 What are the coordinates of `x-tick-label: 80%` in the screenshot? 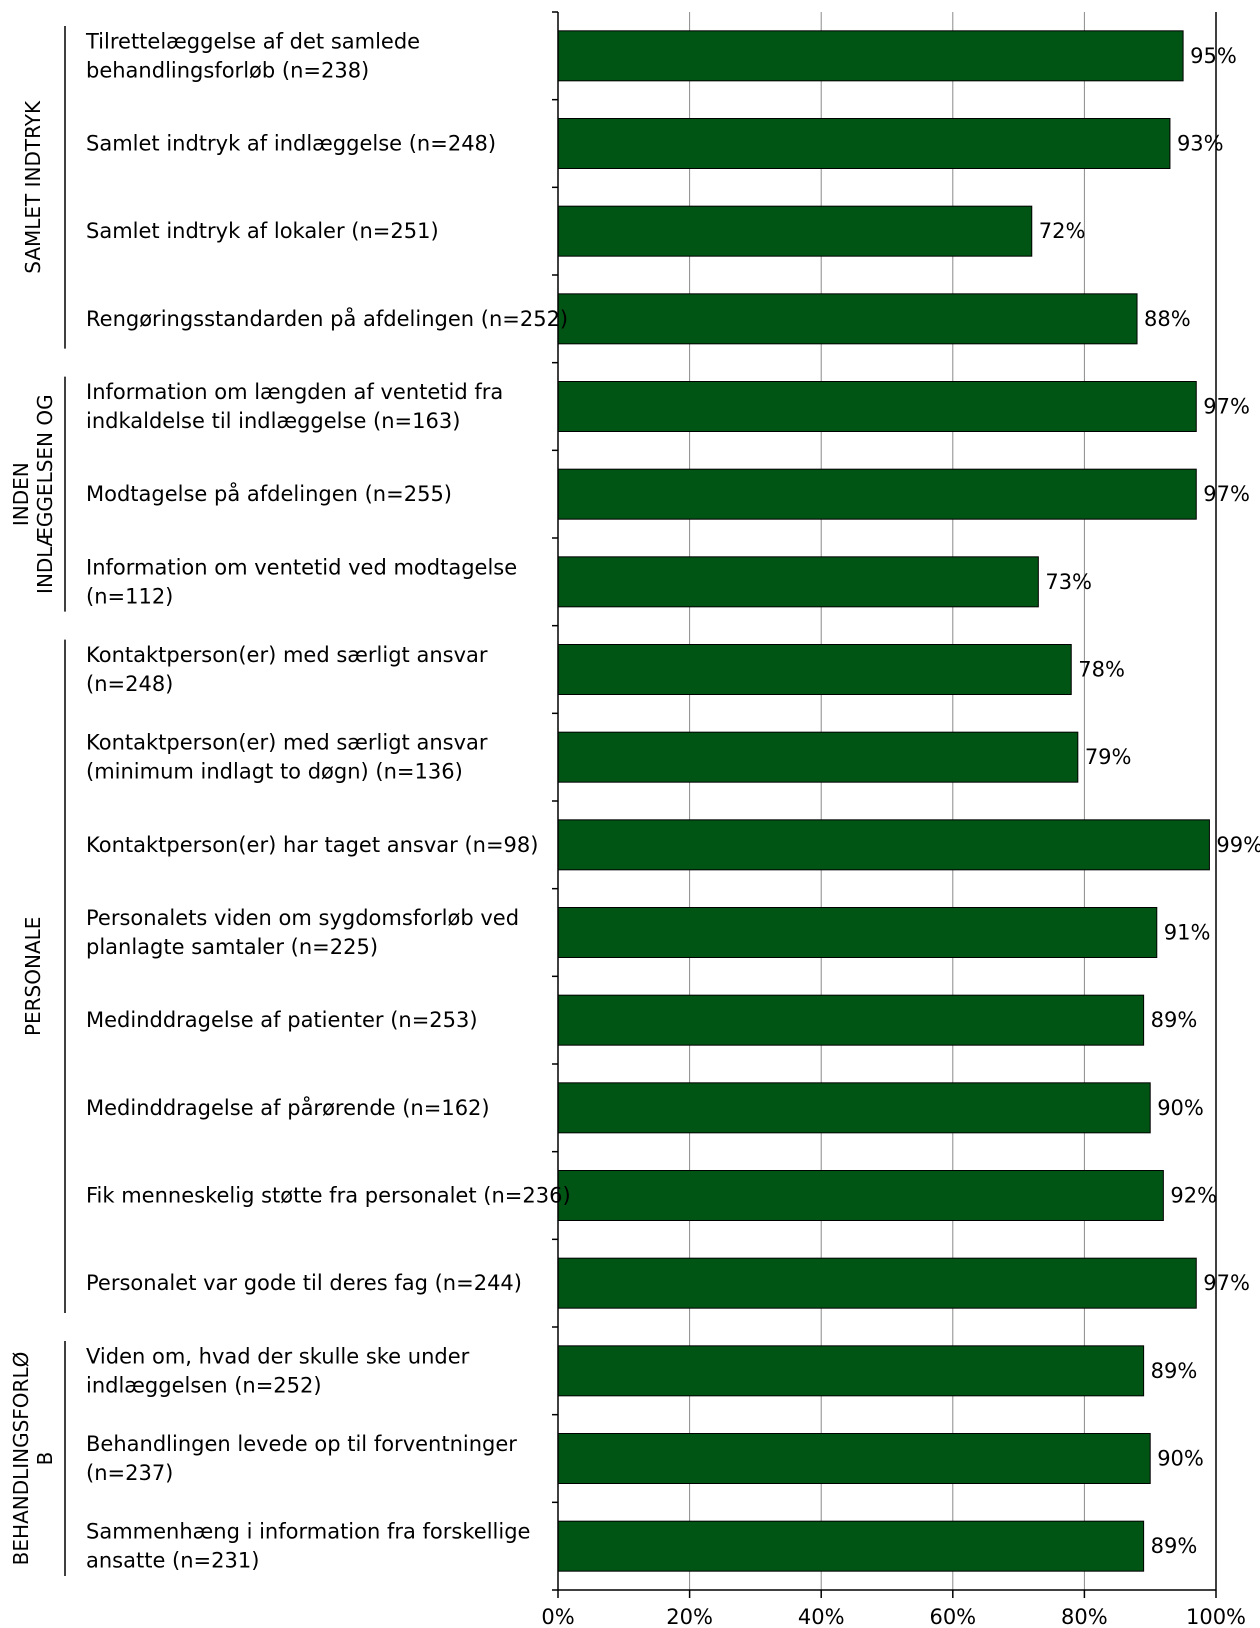 It's located at (1084, 1616).